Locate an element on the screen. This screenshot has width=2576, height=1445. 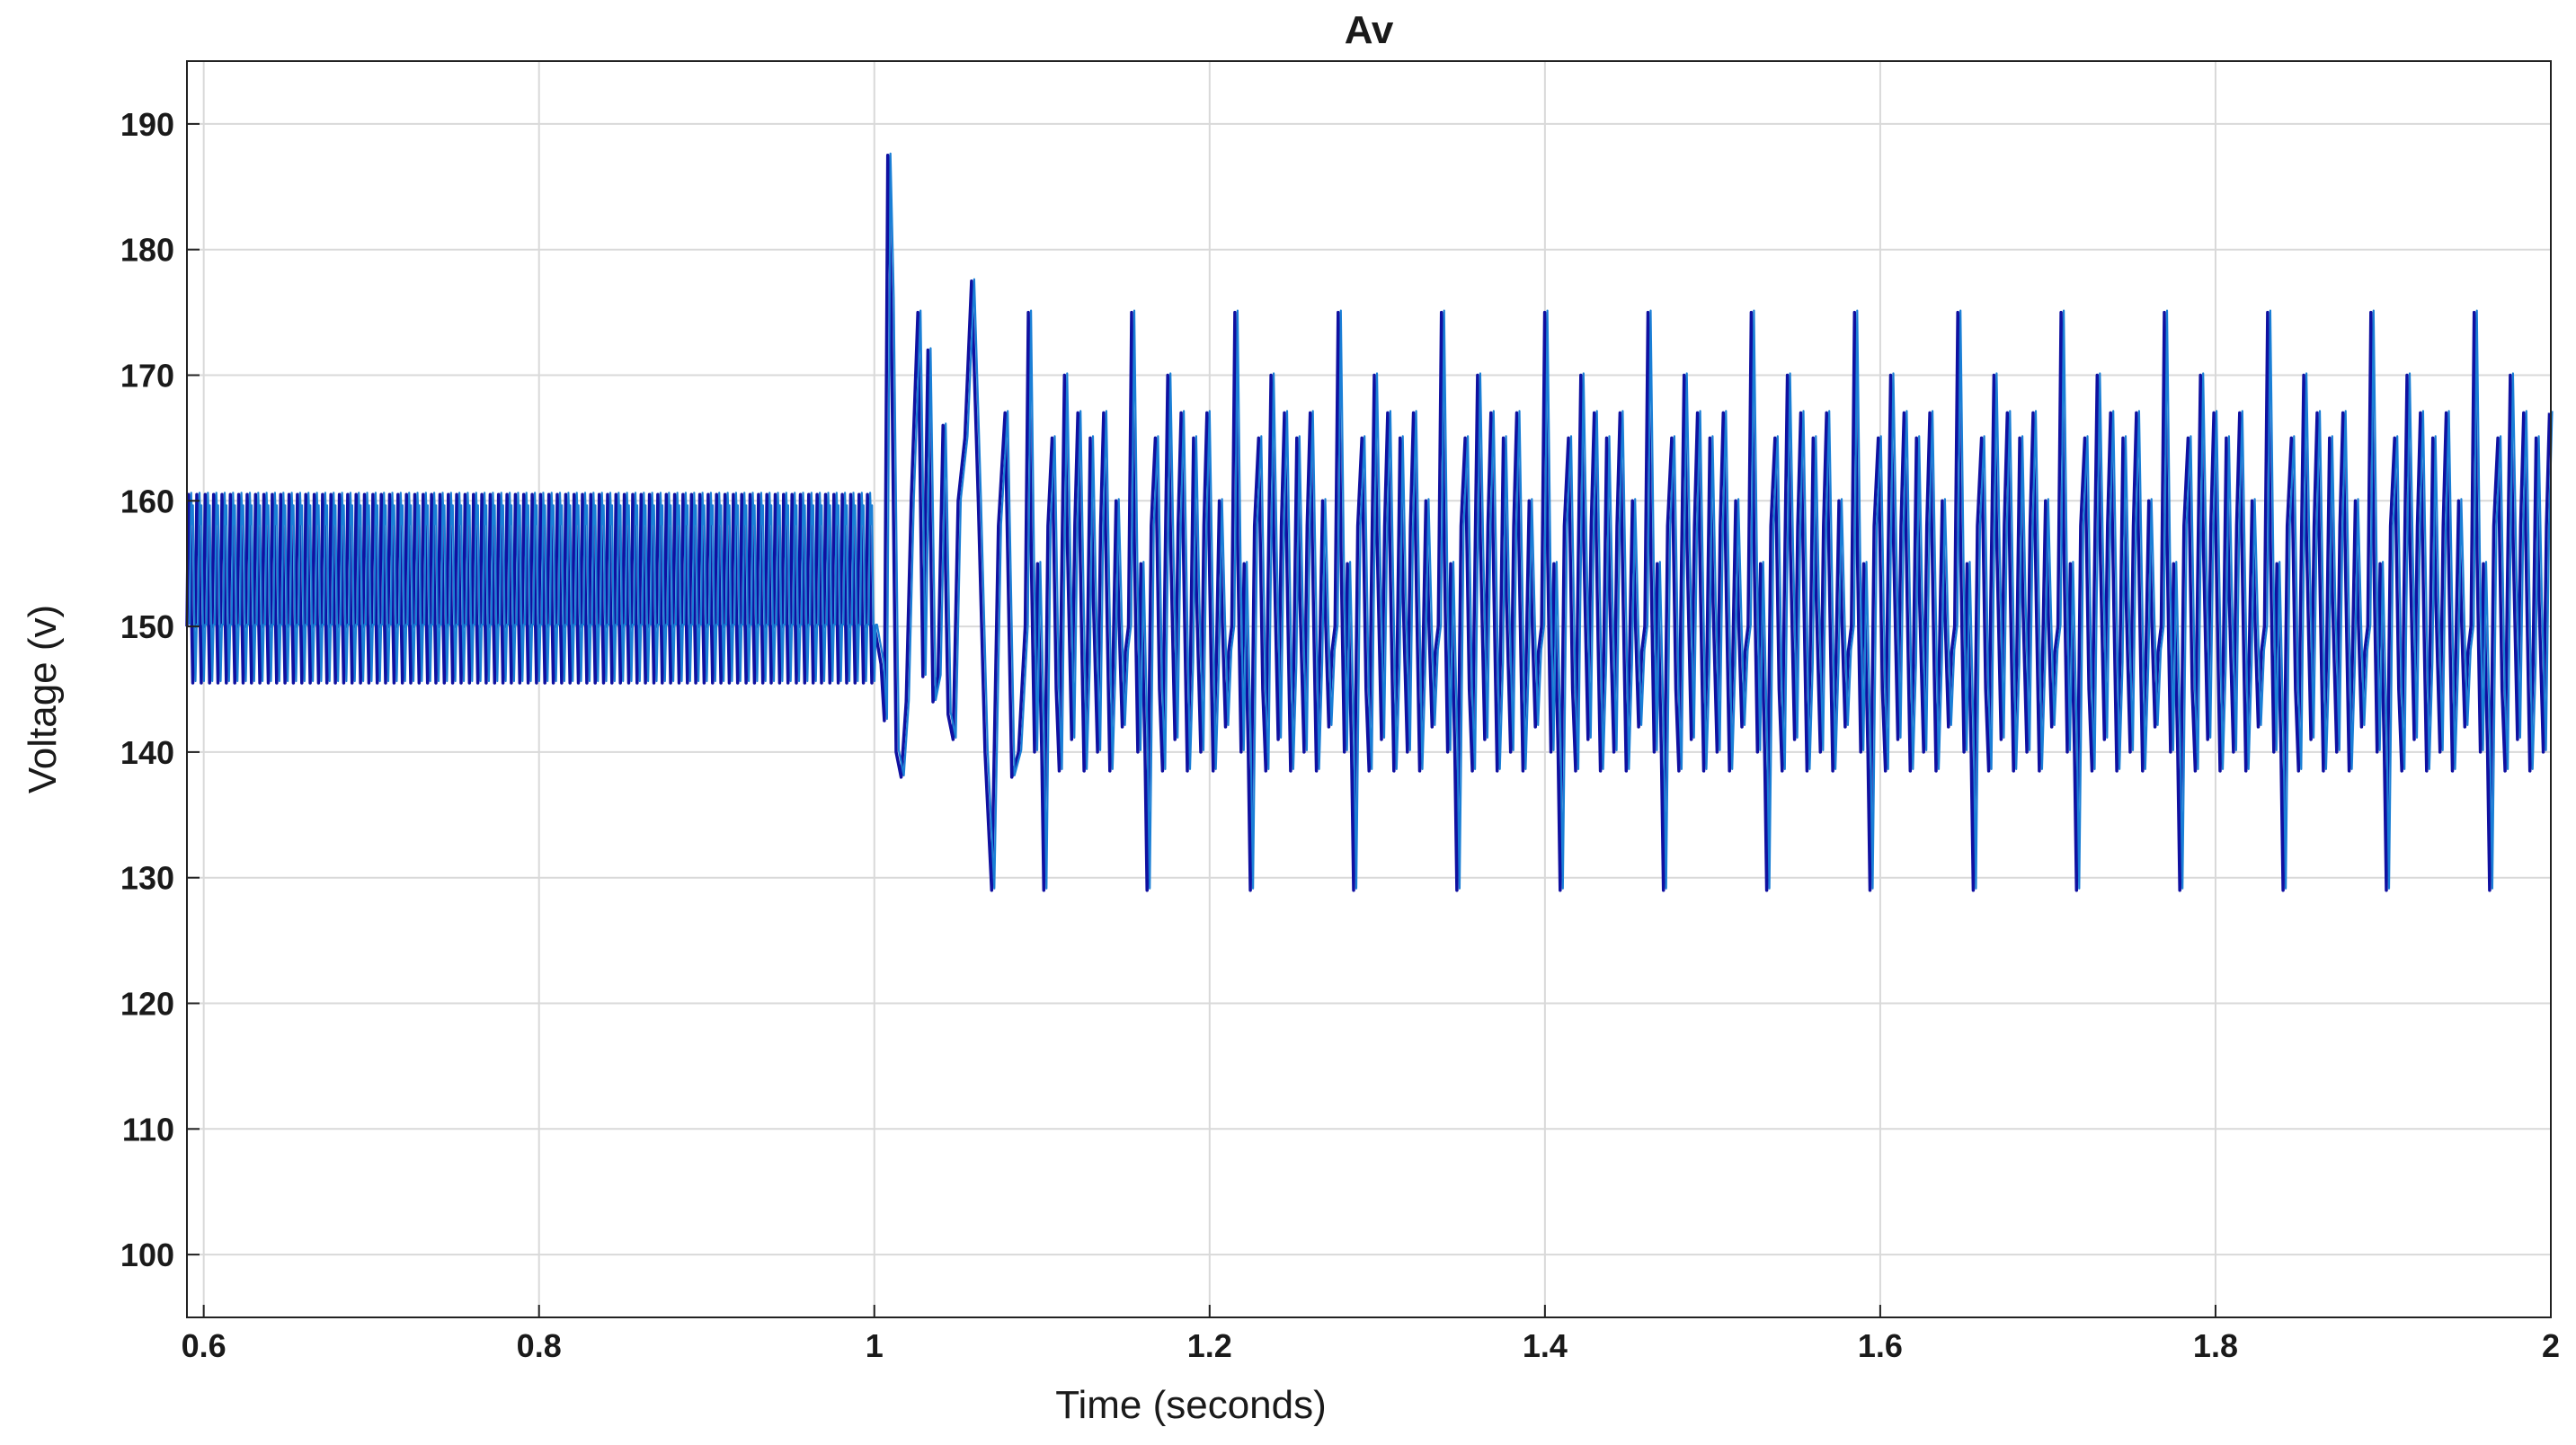
y-tick-label: 180 is located at coordinates (147, 250).